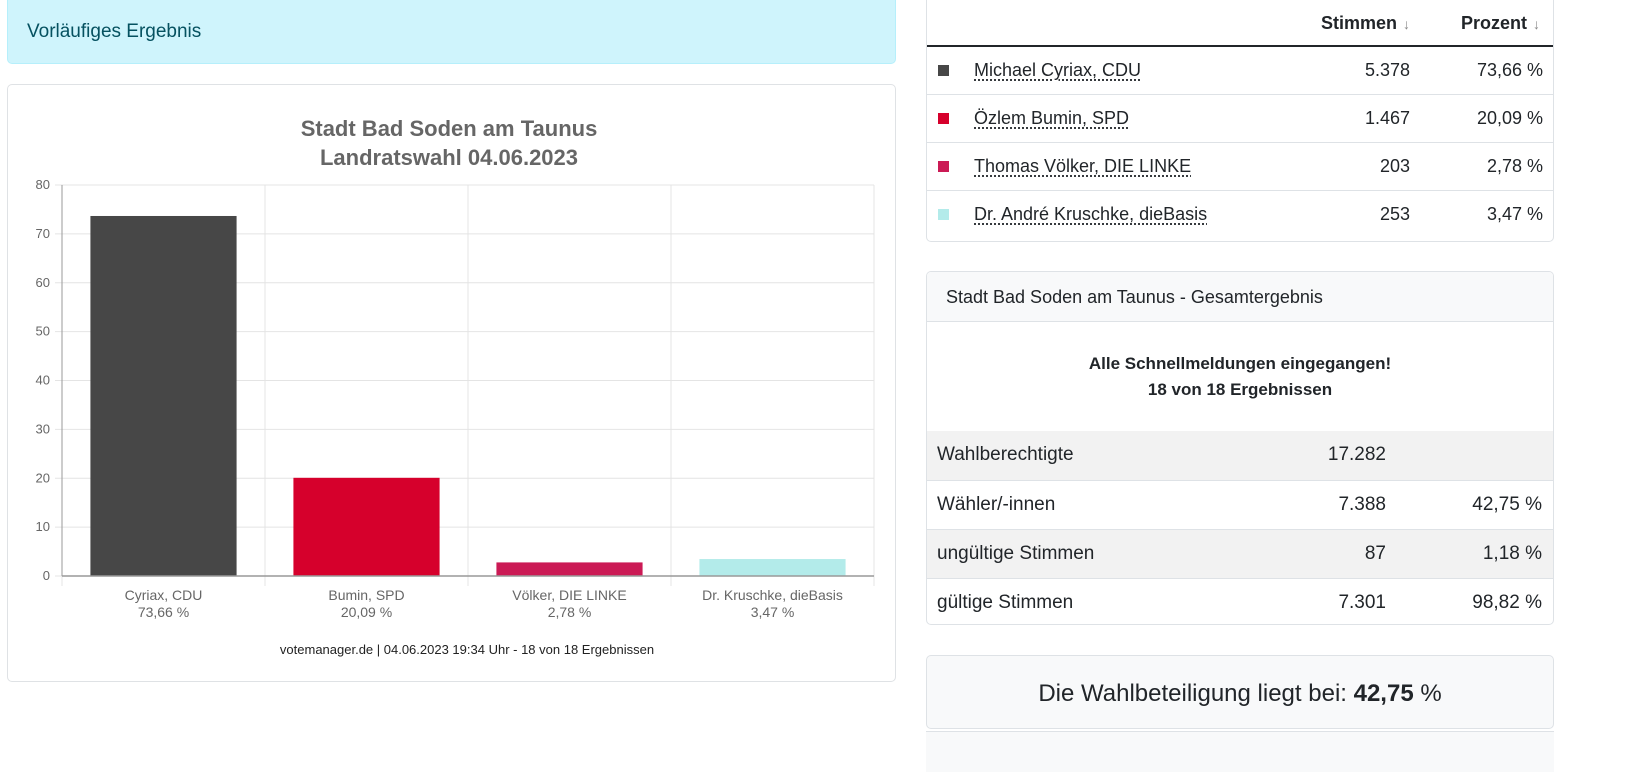  I want to click on y-tick-label: 20, so click(43, 477).